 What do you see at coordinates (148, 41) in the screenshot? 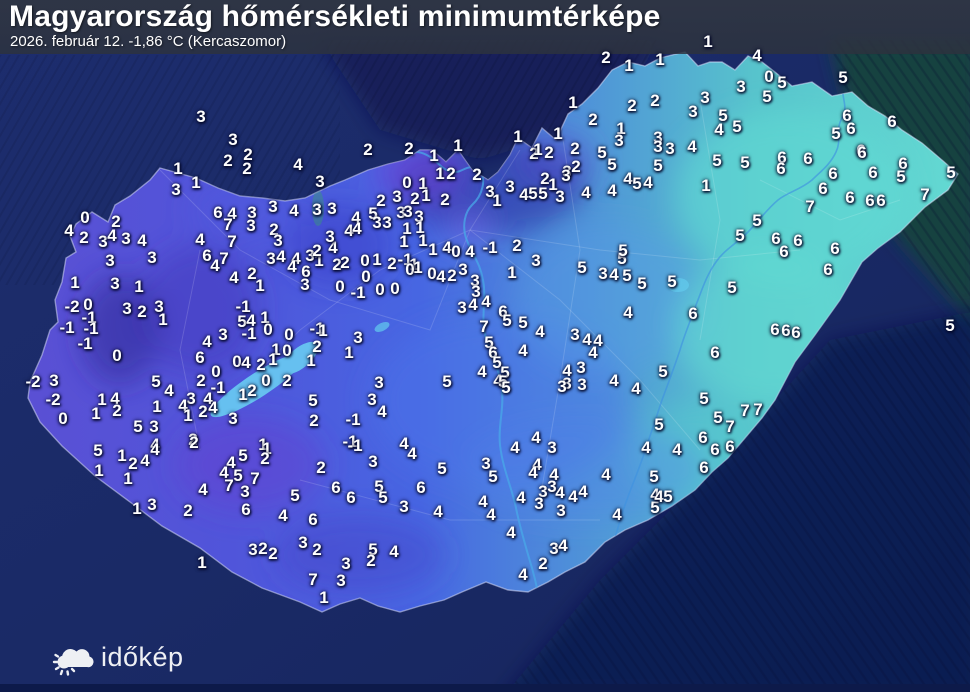
I see `map-subtitle: 2026. február 12. -1,86 °C (Kercaszomor)` at bounding box center [148, 41].